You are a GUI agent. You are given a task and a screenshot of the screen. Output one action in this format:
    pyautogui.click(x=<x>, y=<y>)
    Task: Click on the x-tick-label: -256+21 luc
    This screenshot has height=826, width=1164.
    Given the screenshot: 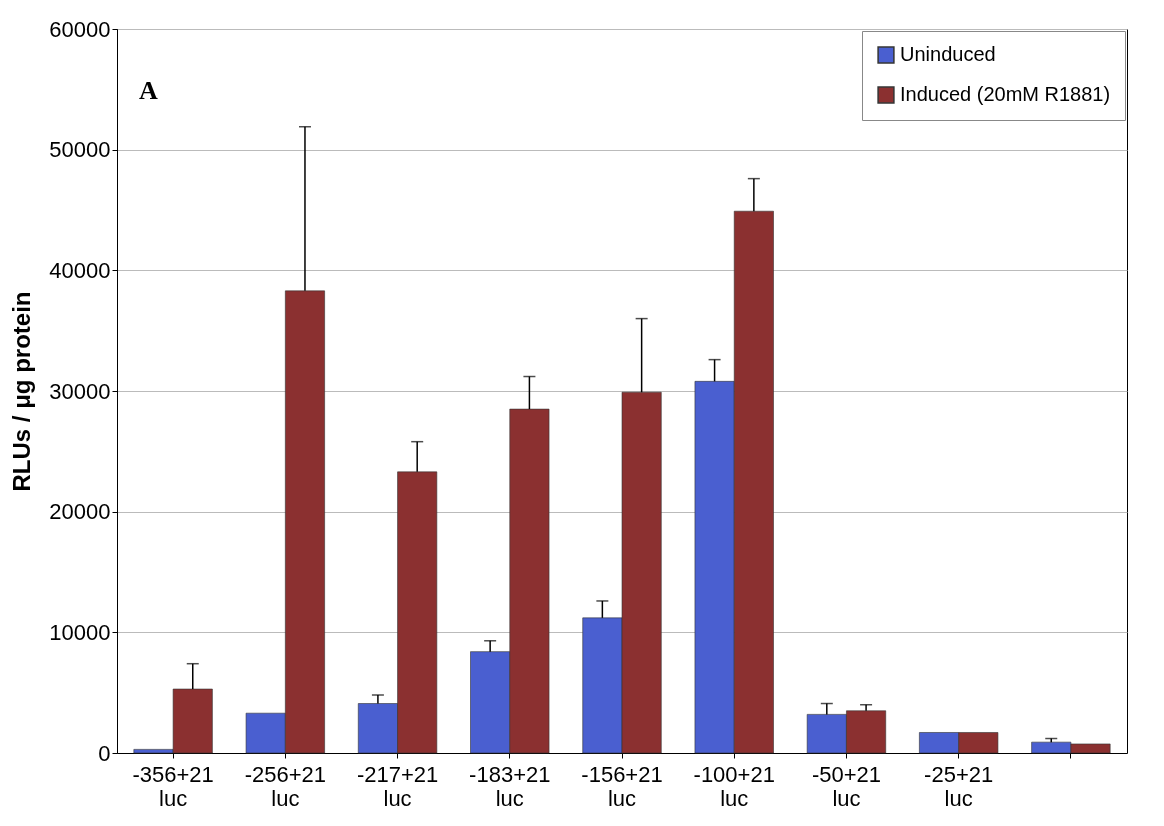 What is the action you would take?
    pyautogui.click(x=285, y=786)
    